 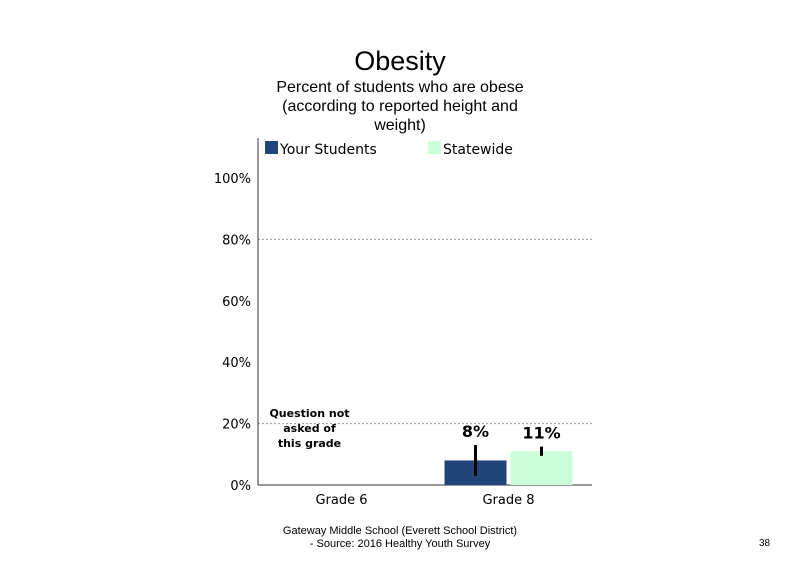 I want to click on y-tick-label: 40%, so click(x=236, y=363).